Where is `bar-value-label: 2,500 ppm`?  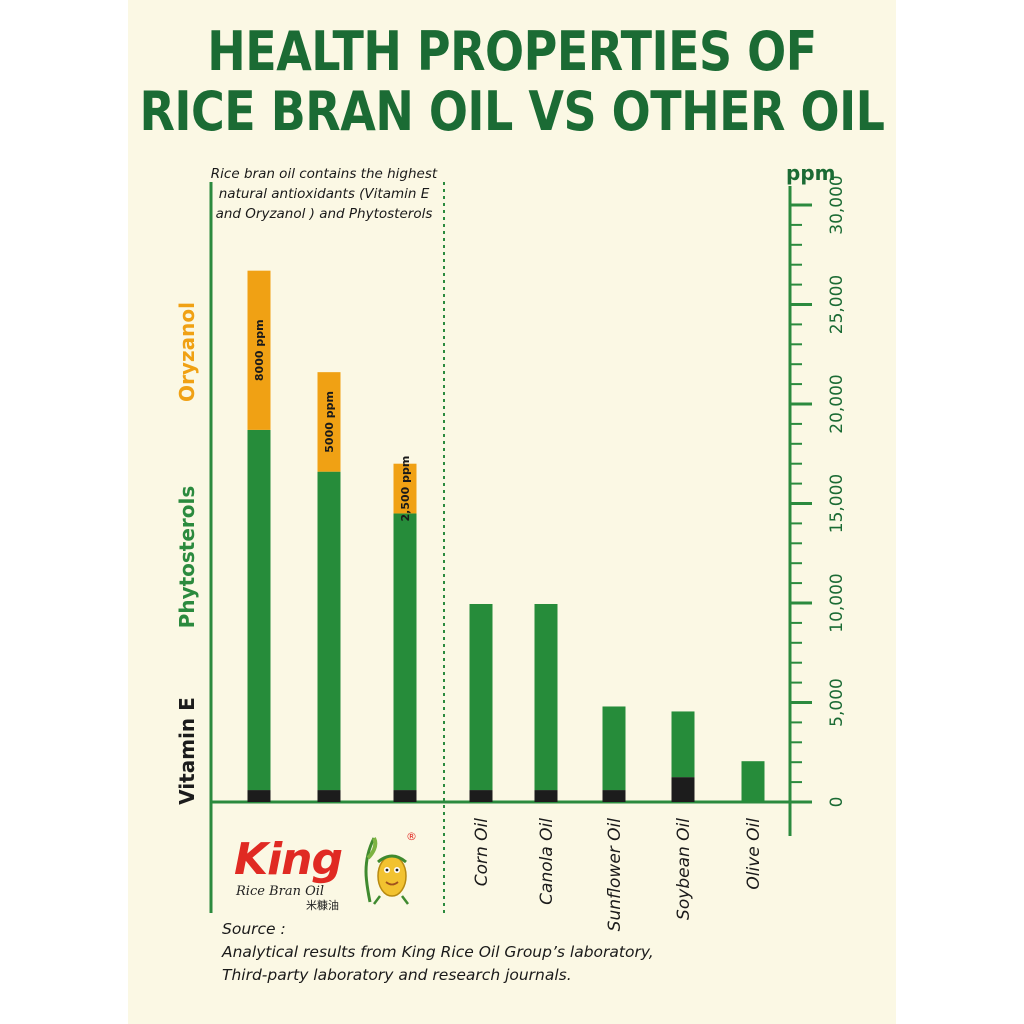
bar-value-label: 2,500 ppm is located at coordinates (405, 489).